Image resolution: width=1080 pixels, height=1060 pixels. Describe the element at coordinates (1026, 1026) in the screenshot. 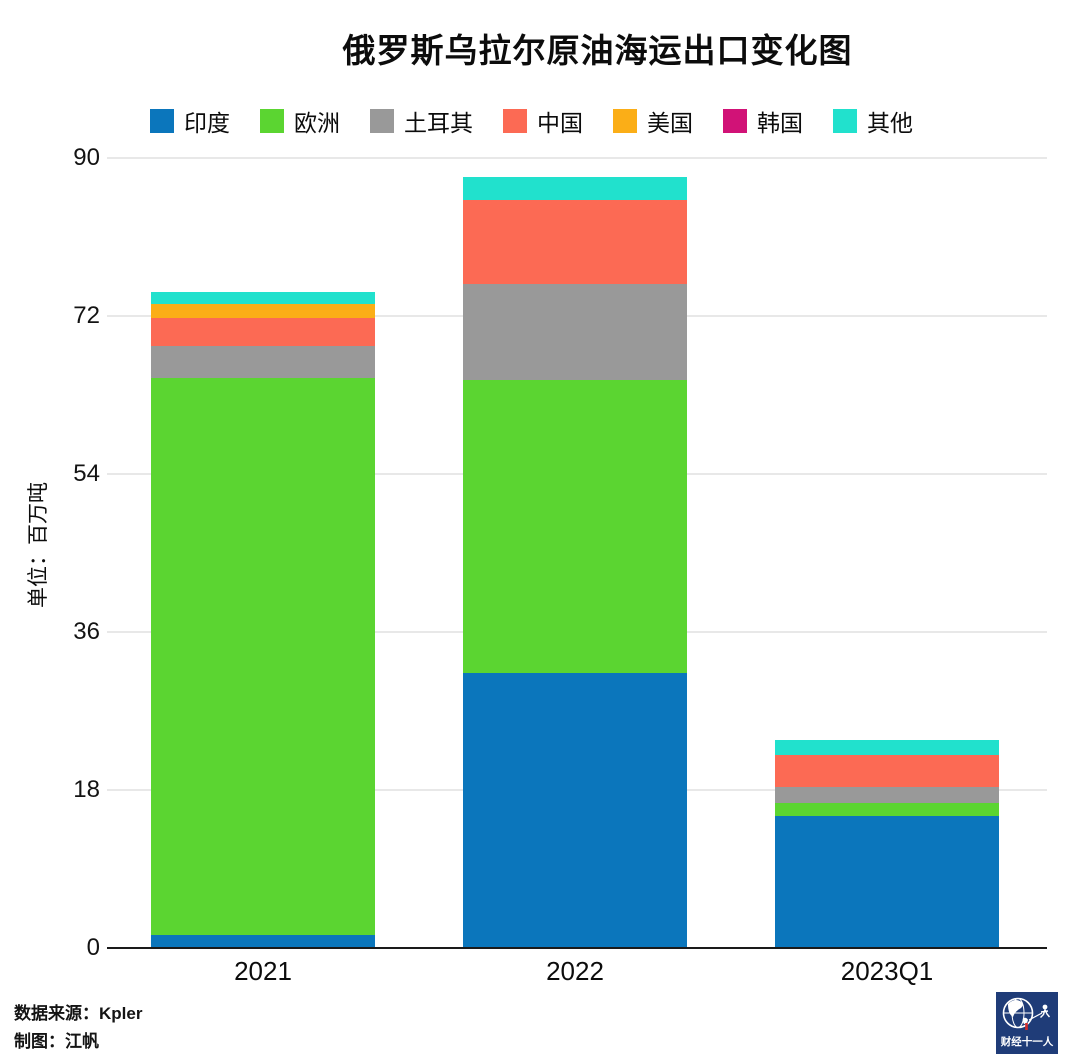

I see `logo-red-mark` at that location.